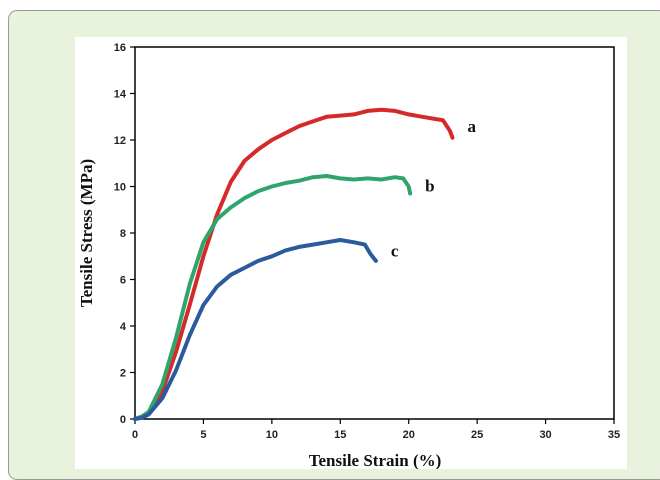 This screenshot has width=660, height=480. Describe the element at coordinates (409, 435) in the screenshot. I see `x-tick-label: 20` at that location.